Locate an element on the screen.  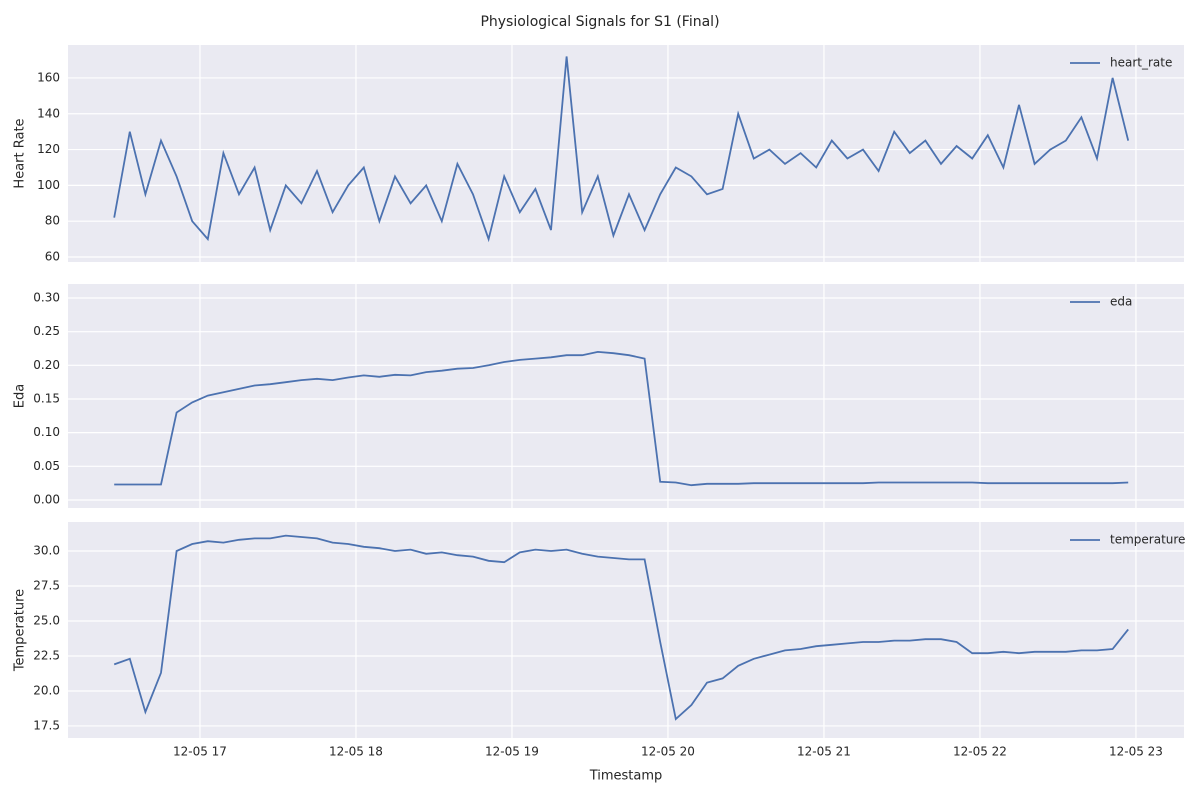
x-tick-label: 12-05 22 is located at coordinates (980, 752).